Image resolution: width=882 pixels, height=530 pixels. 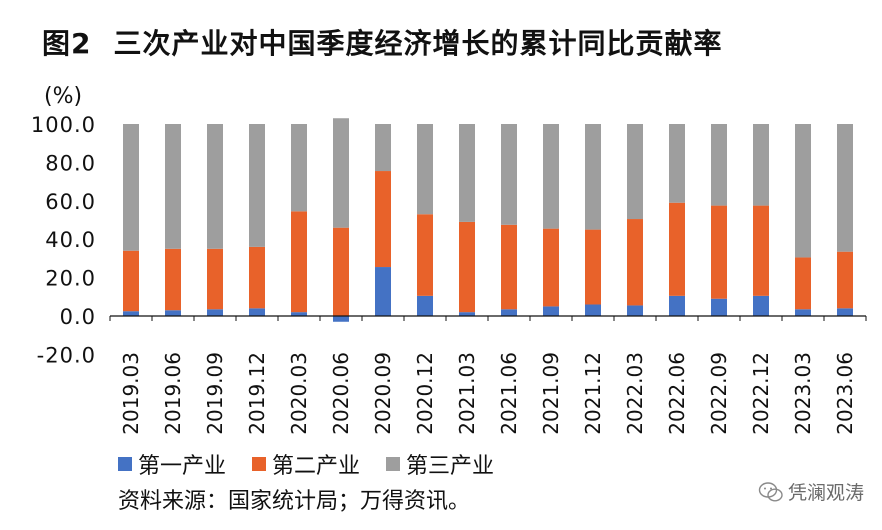 I want to click on x-tick-label: 2022.03, so click(x=635, y=393).